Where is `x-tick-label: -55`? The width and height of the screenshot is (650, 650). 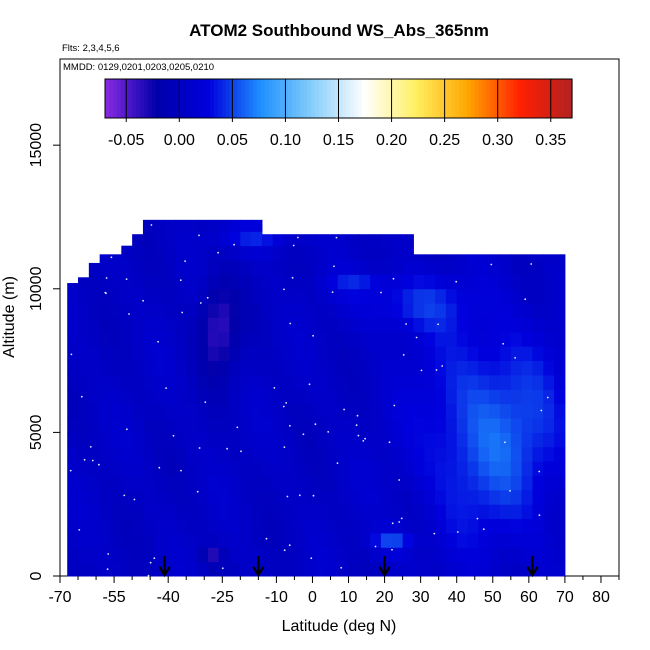 x-tick-label: -55 is located at coordinates (114, 597).